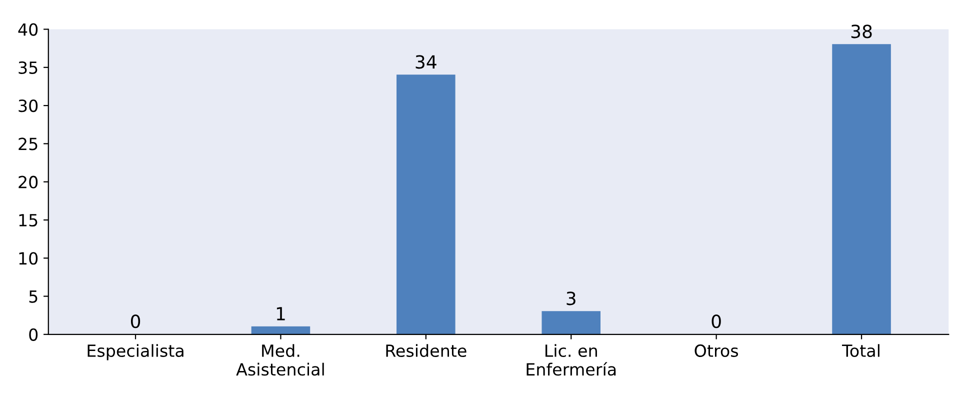  What do you see at coordinates (28, 220) in the screenshot?
I see `y-tick-label: 15` at bounding box center [28, 220].